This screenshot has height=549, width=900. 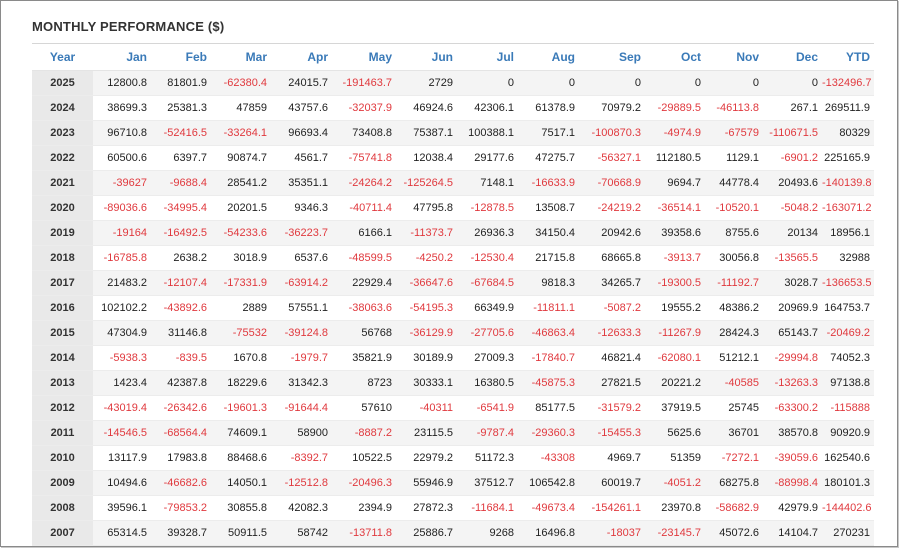 I want to click on value-cell-jun: 46924.6, so click(x=426, y=108).